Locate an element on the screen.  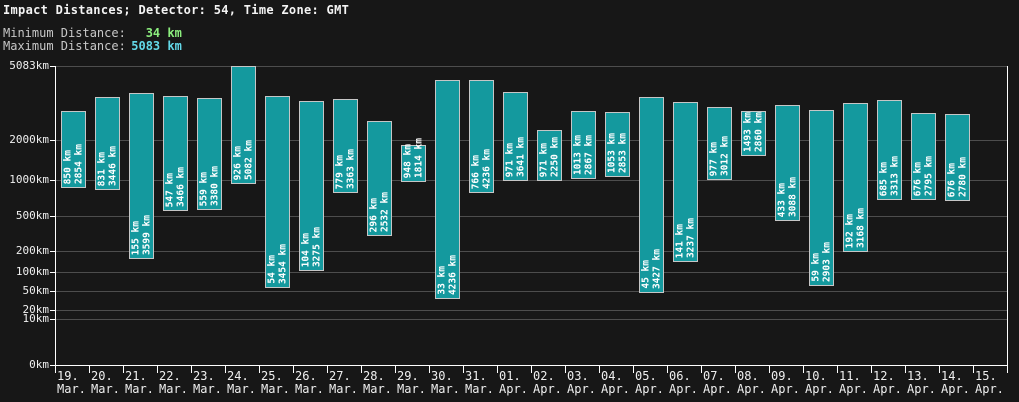
bar-min-label: 155 km is located at coordinates (135, 237).